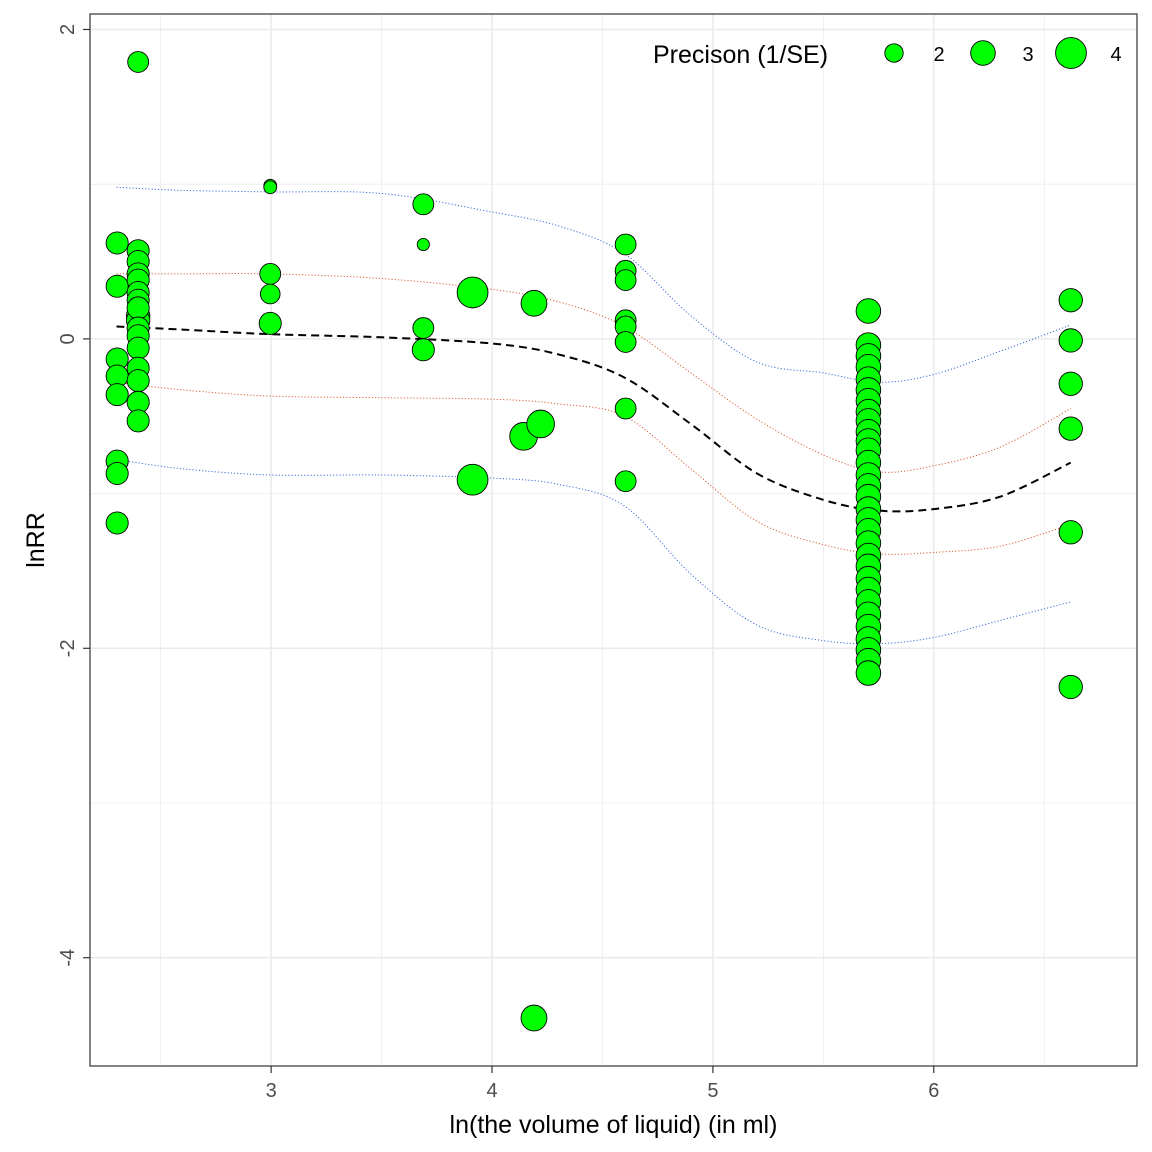 This screenshot has height=1152, width=1152. I want to click on confidence-interval-upper, so click(593, 373).